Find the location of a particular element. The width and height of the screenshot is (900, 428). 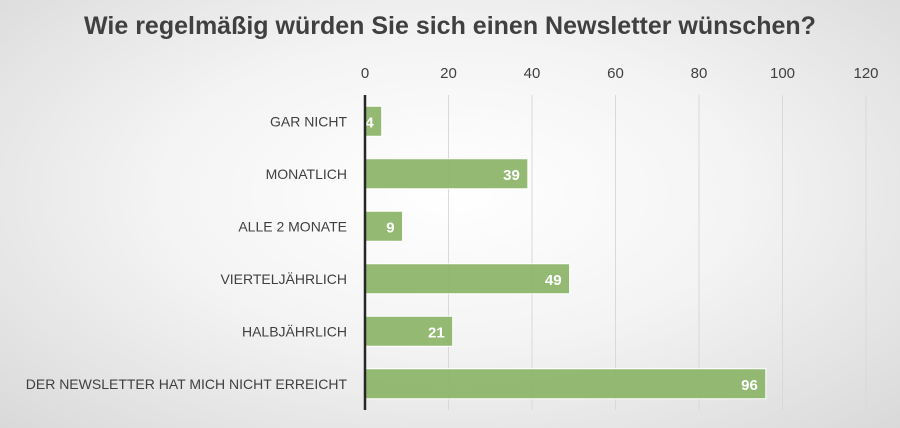

tick-label: 80 is located at coordinates (699, 73).